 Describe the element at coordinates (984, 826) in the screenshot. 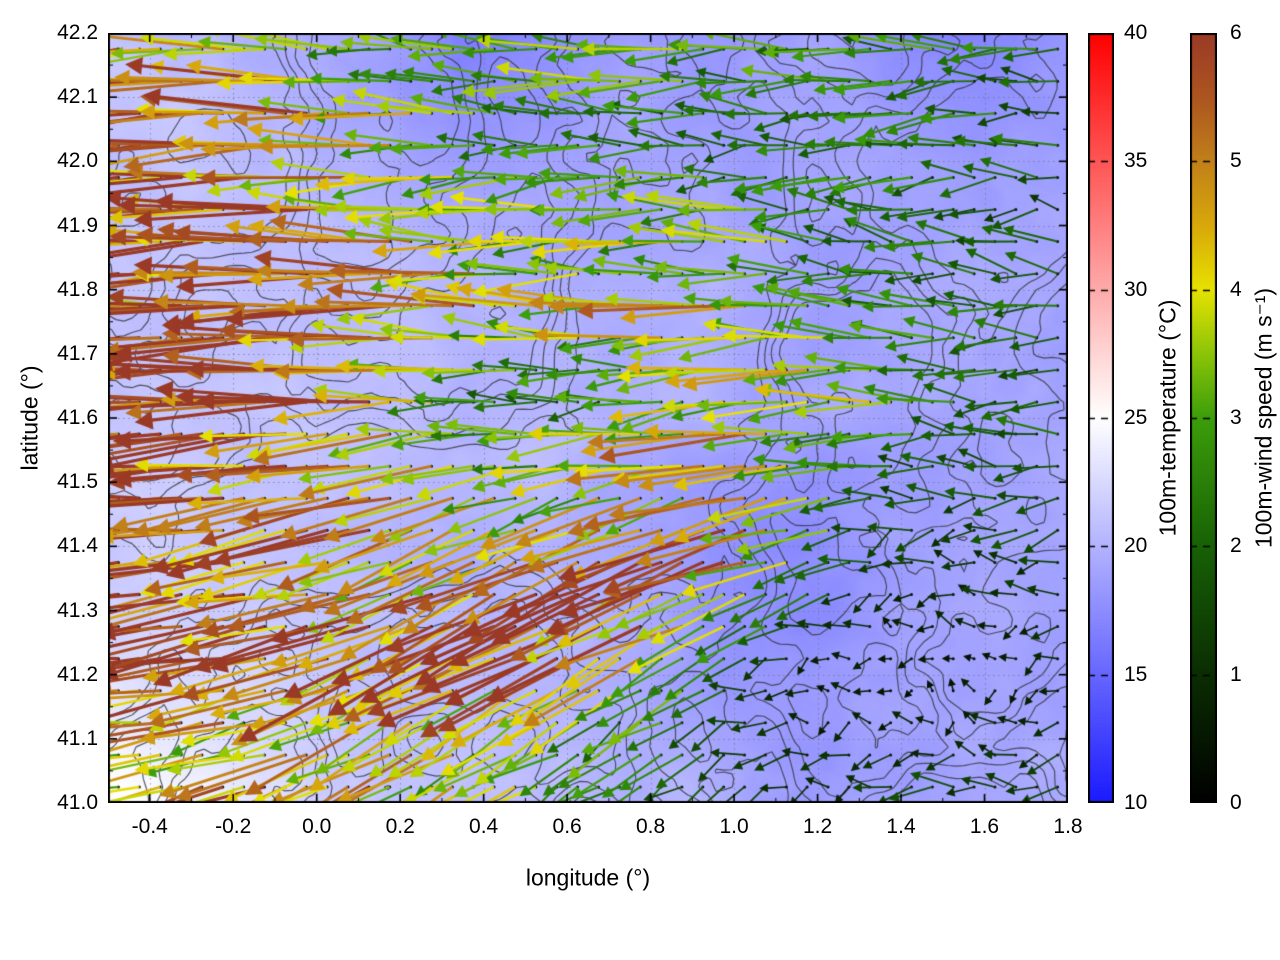

I see `x-tick-label: 1.6` at that location.